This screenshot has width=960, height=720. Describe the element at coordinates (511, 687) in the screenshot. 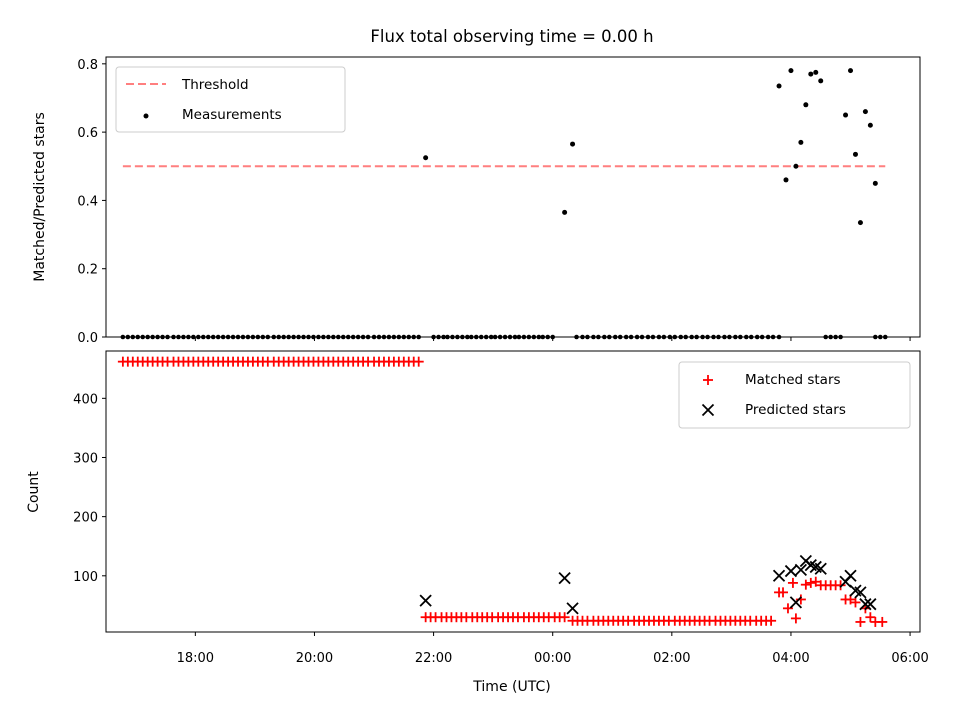

I see `time-x-axis-label: Time (UTC)` at that location.